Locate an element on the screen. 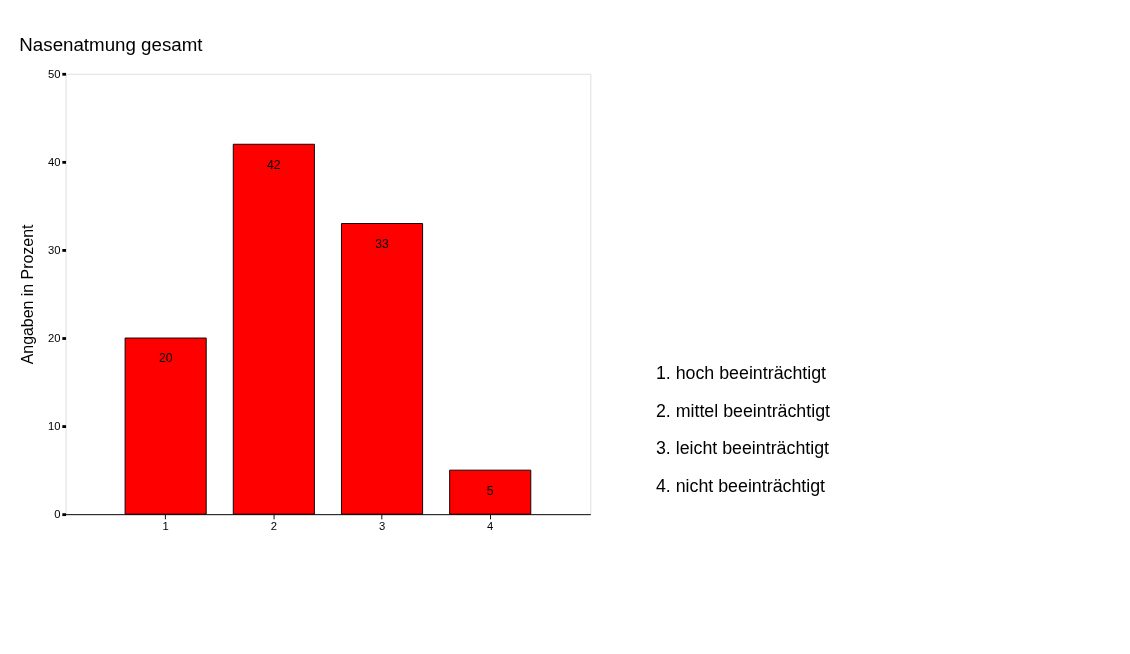 Image resolution: width=1130 pixels, height=654 pixels. data-label: 5 is located at coordinates (490, 490).